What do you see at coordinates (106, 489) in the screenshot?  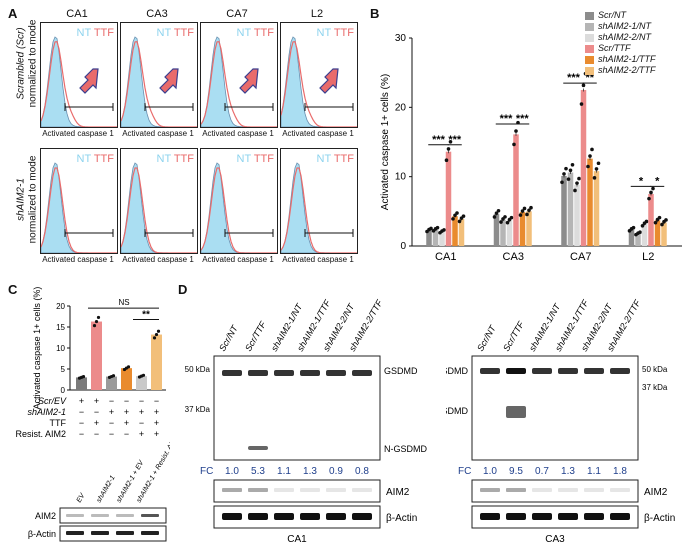 I see `lane-label: shAIM2-1` at bounding box center [106, 489].